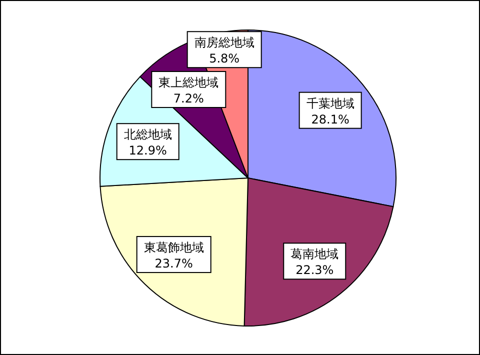 The width and height of the screenshot is (480, 355). What do you see at coordinates (314, 254) in the screenshot?
I see `slice-label: 葛南地域` at bounding box center [314, 254].